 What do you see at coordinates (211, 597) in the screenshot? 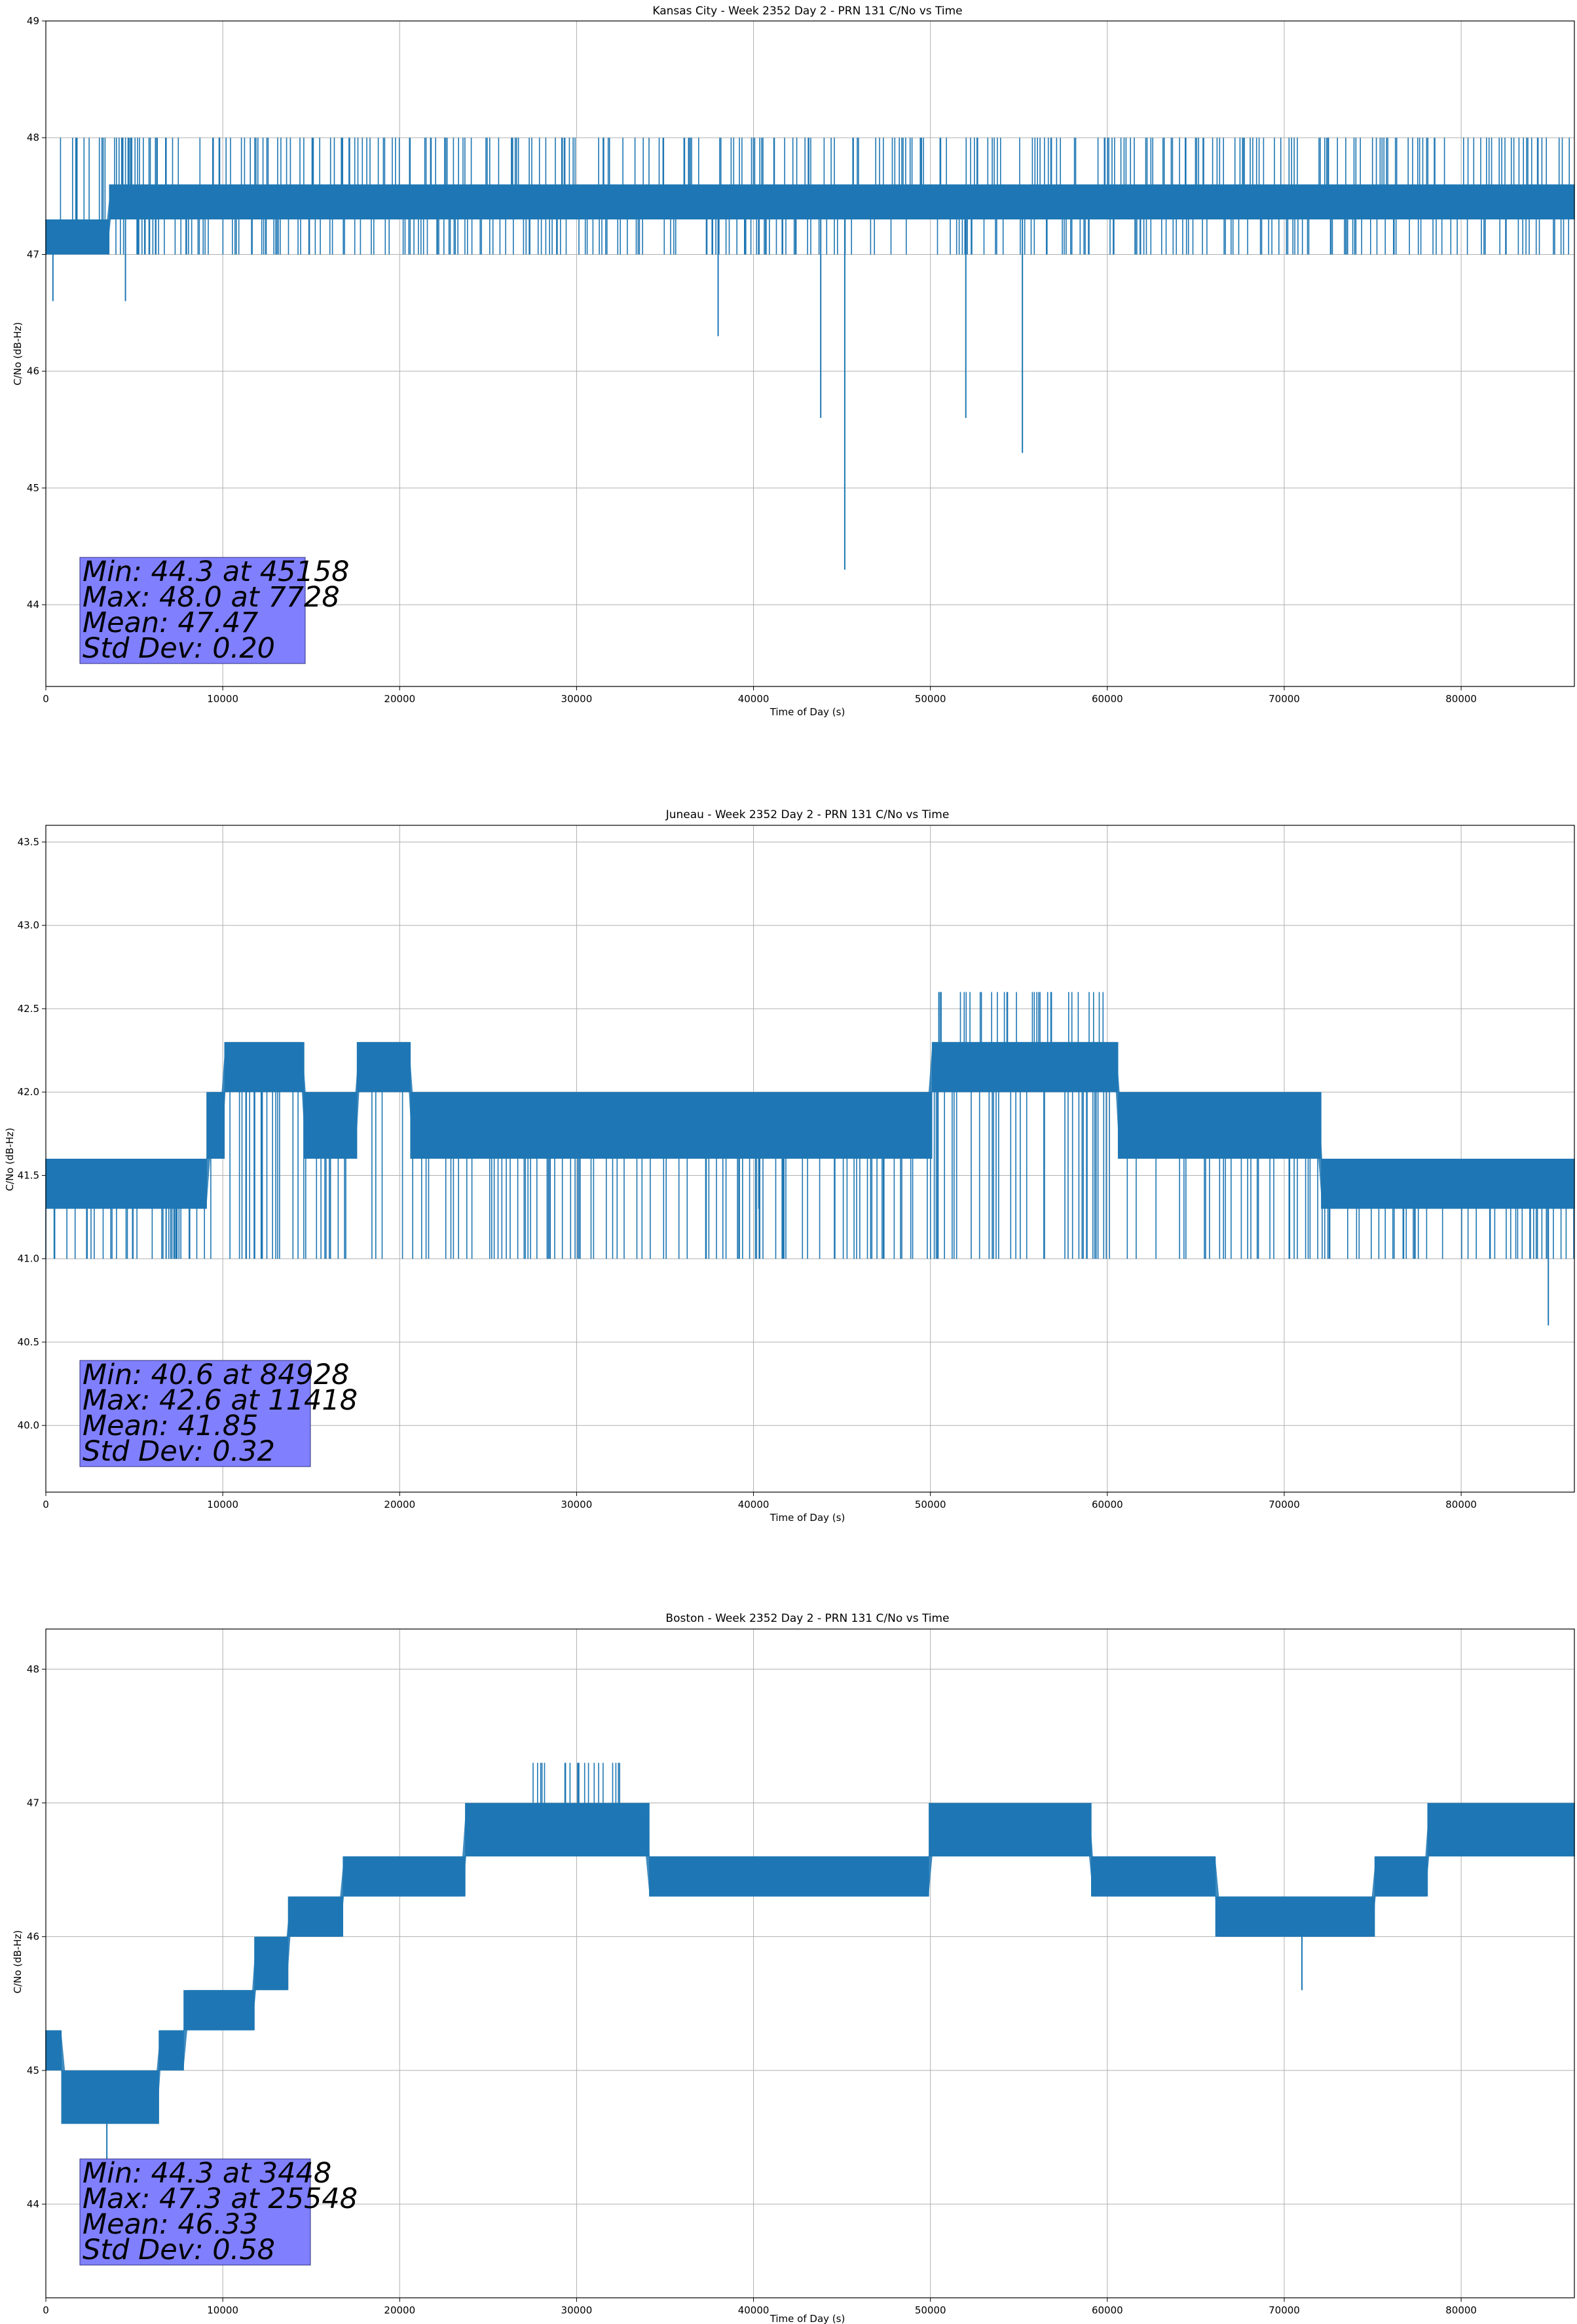
I see `stats-max: Max: 48.0 at 7728` at bounding box center [211, 597].